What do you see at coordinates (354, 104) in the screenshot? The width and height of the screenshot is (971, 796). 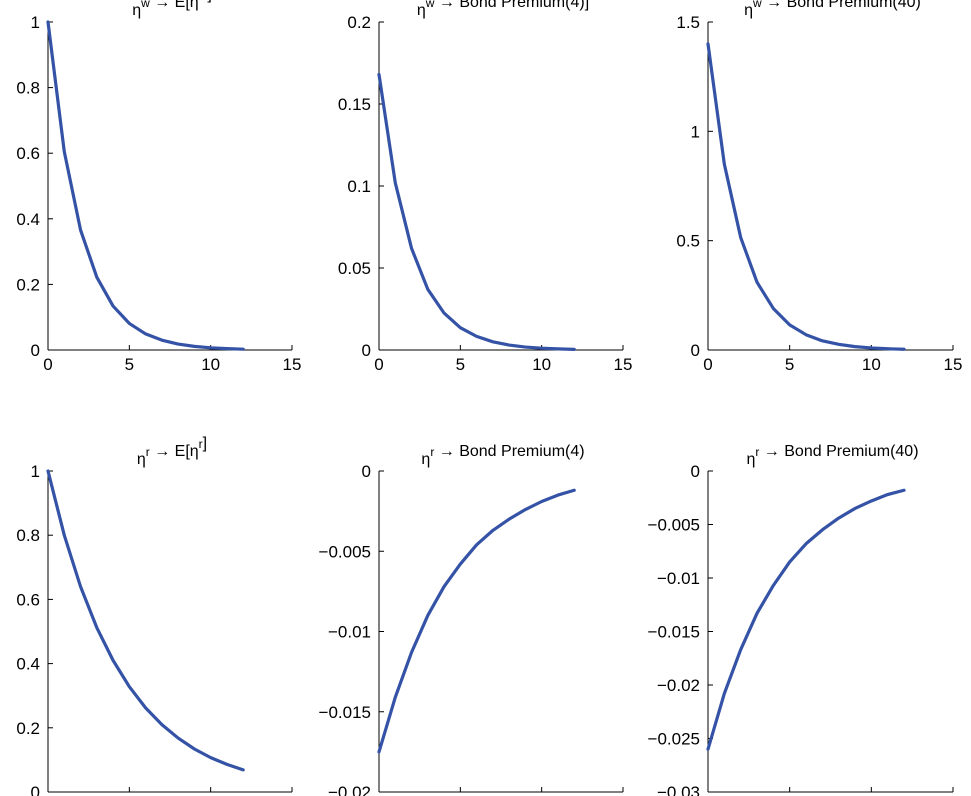 I see `y-tick-label: 0.15` at bounding box center [354, 104].